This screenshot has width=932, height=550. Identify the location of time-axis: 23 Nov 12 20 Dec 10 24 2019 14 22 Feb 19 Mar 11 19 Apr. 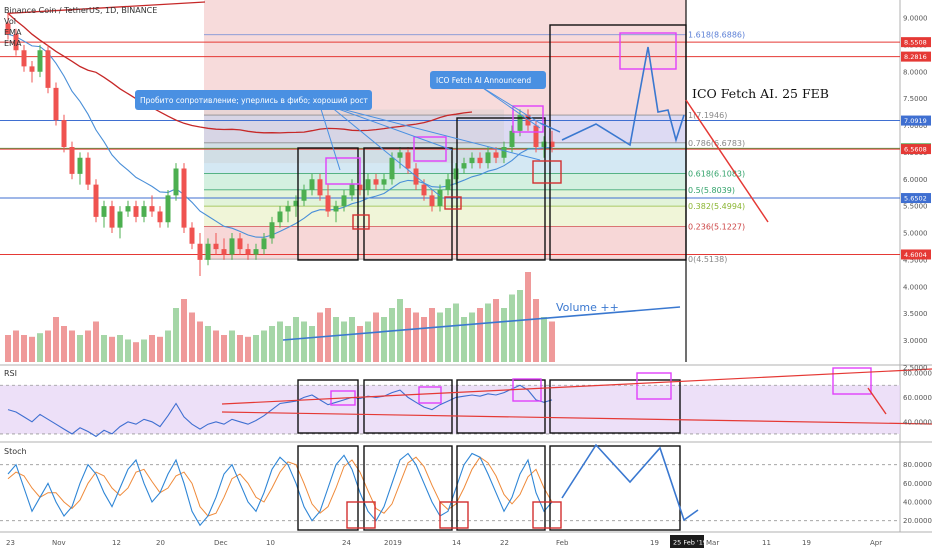
(444, 543).